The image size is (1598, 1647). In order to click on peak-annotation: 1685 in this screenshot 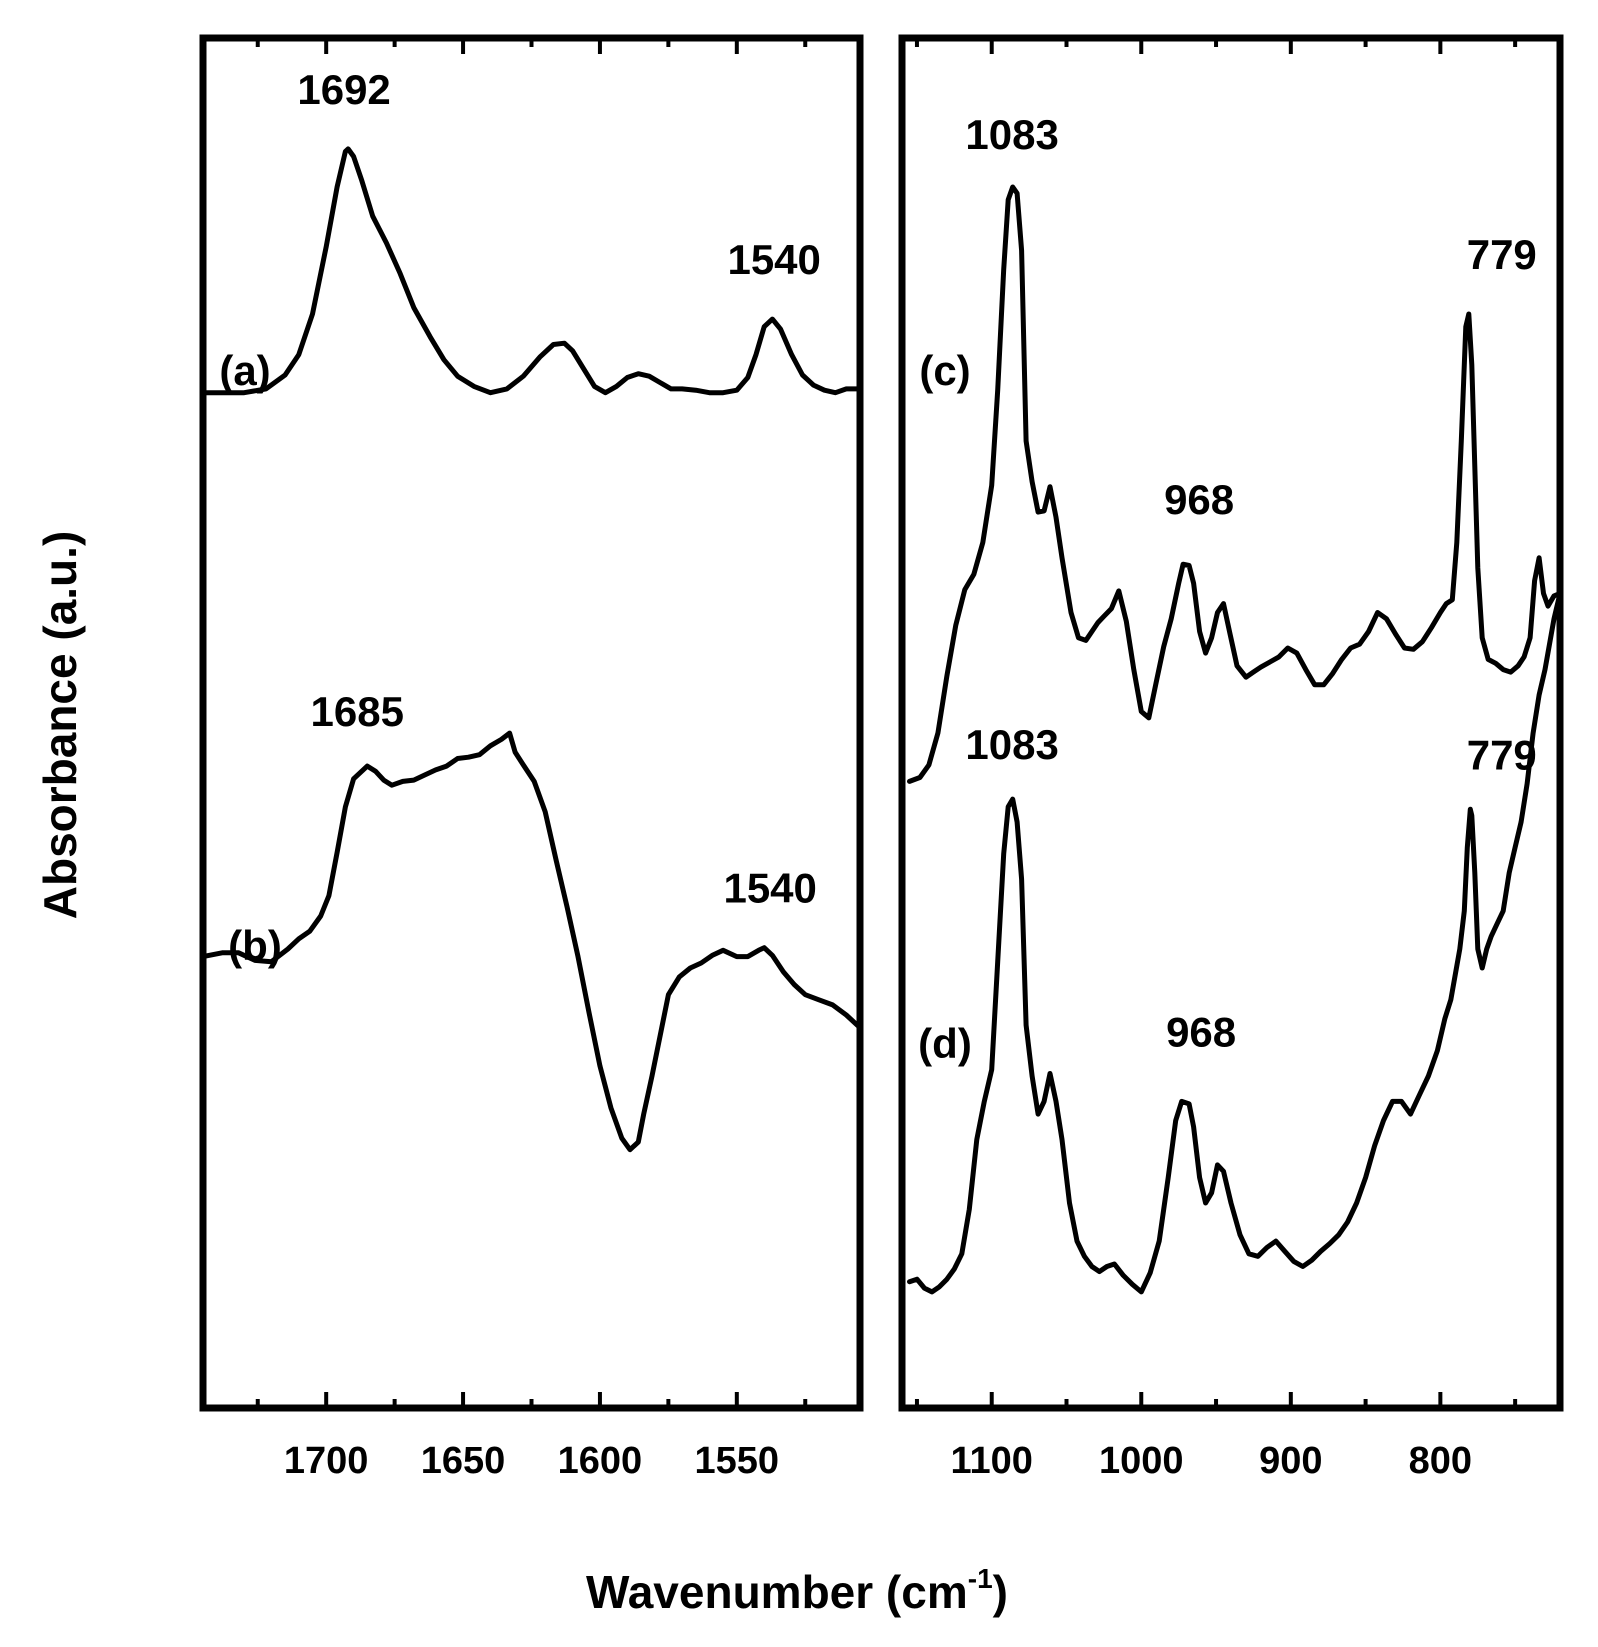, I will do `click(357, 711)`.